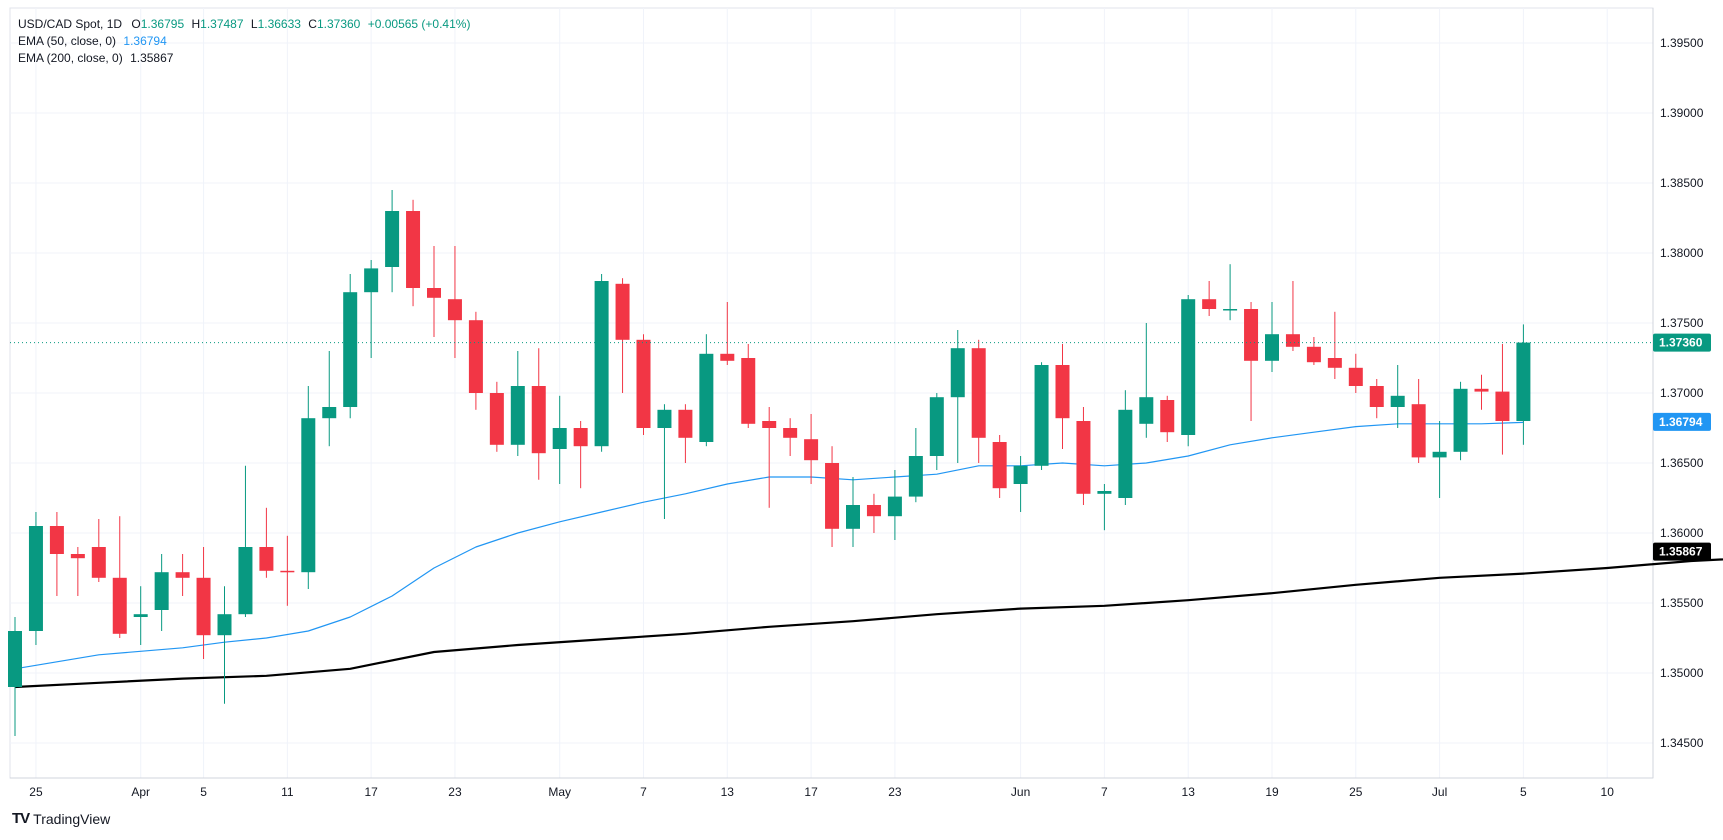 The width and height of the screenshot is (1723, 840). Describe the element at coordinates (312, 24) in the screenshot. I see `ohlc-close-label: C` at that location.